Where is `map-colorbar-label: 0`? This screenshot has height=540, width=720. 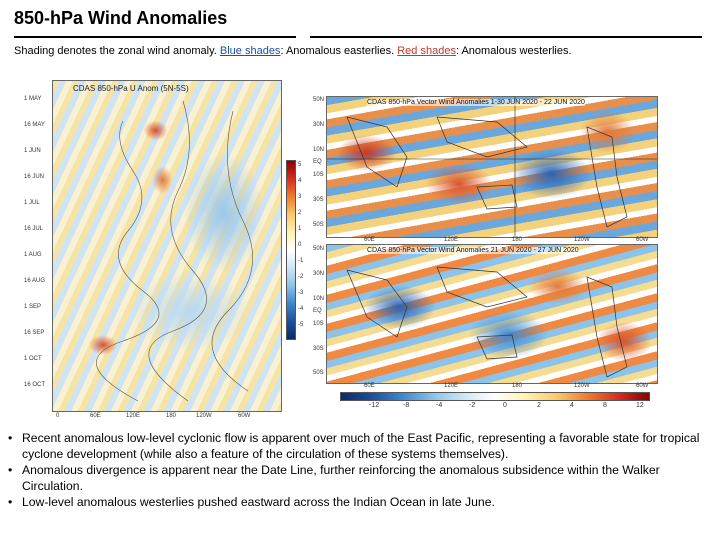
map-colorbar-label: 0 is located at coordinates (505, 405).